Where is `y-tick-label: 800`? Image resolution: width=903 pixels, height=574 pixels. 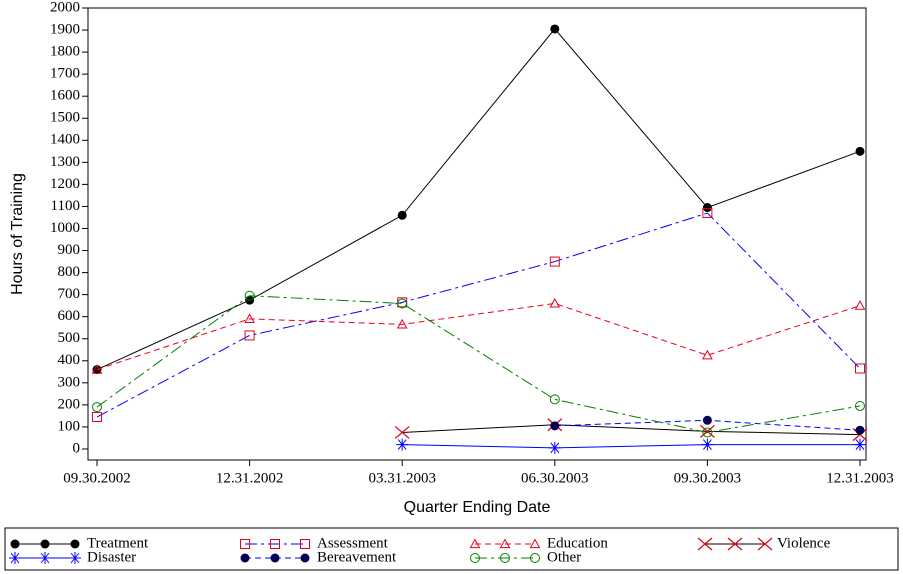 y-tick-label: 800 is located at coordinates (69, 272).